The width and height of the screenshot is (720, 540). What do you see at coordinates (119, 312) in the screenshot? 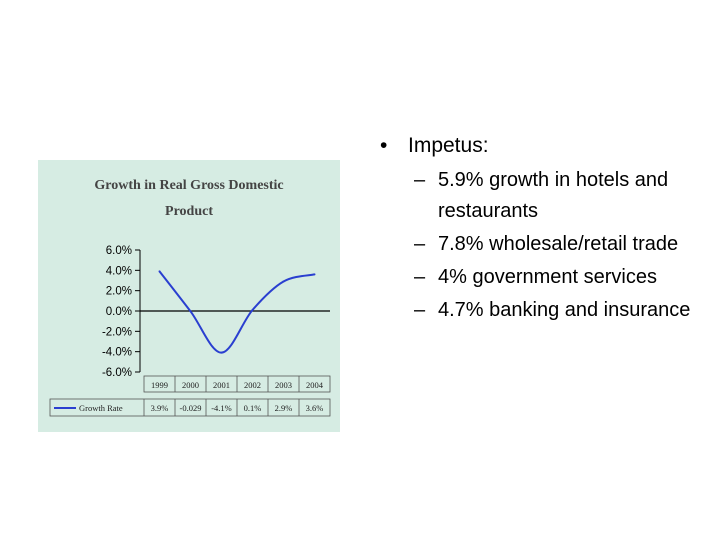
I see `y-tick-label: 0.0%` at bounding box center [119, 312].